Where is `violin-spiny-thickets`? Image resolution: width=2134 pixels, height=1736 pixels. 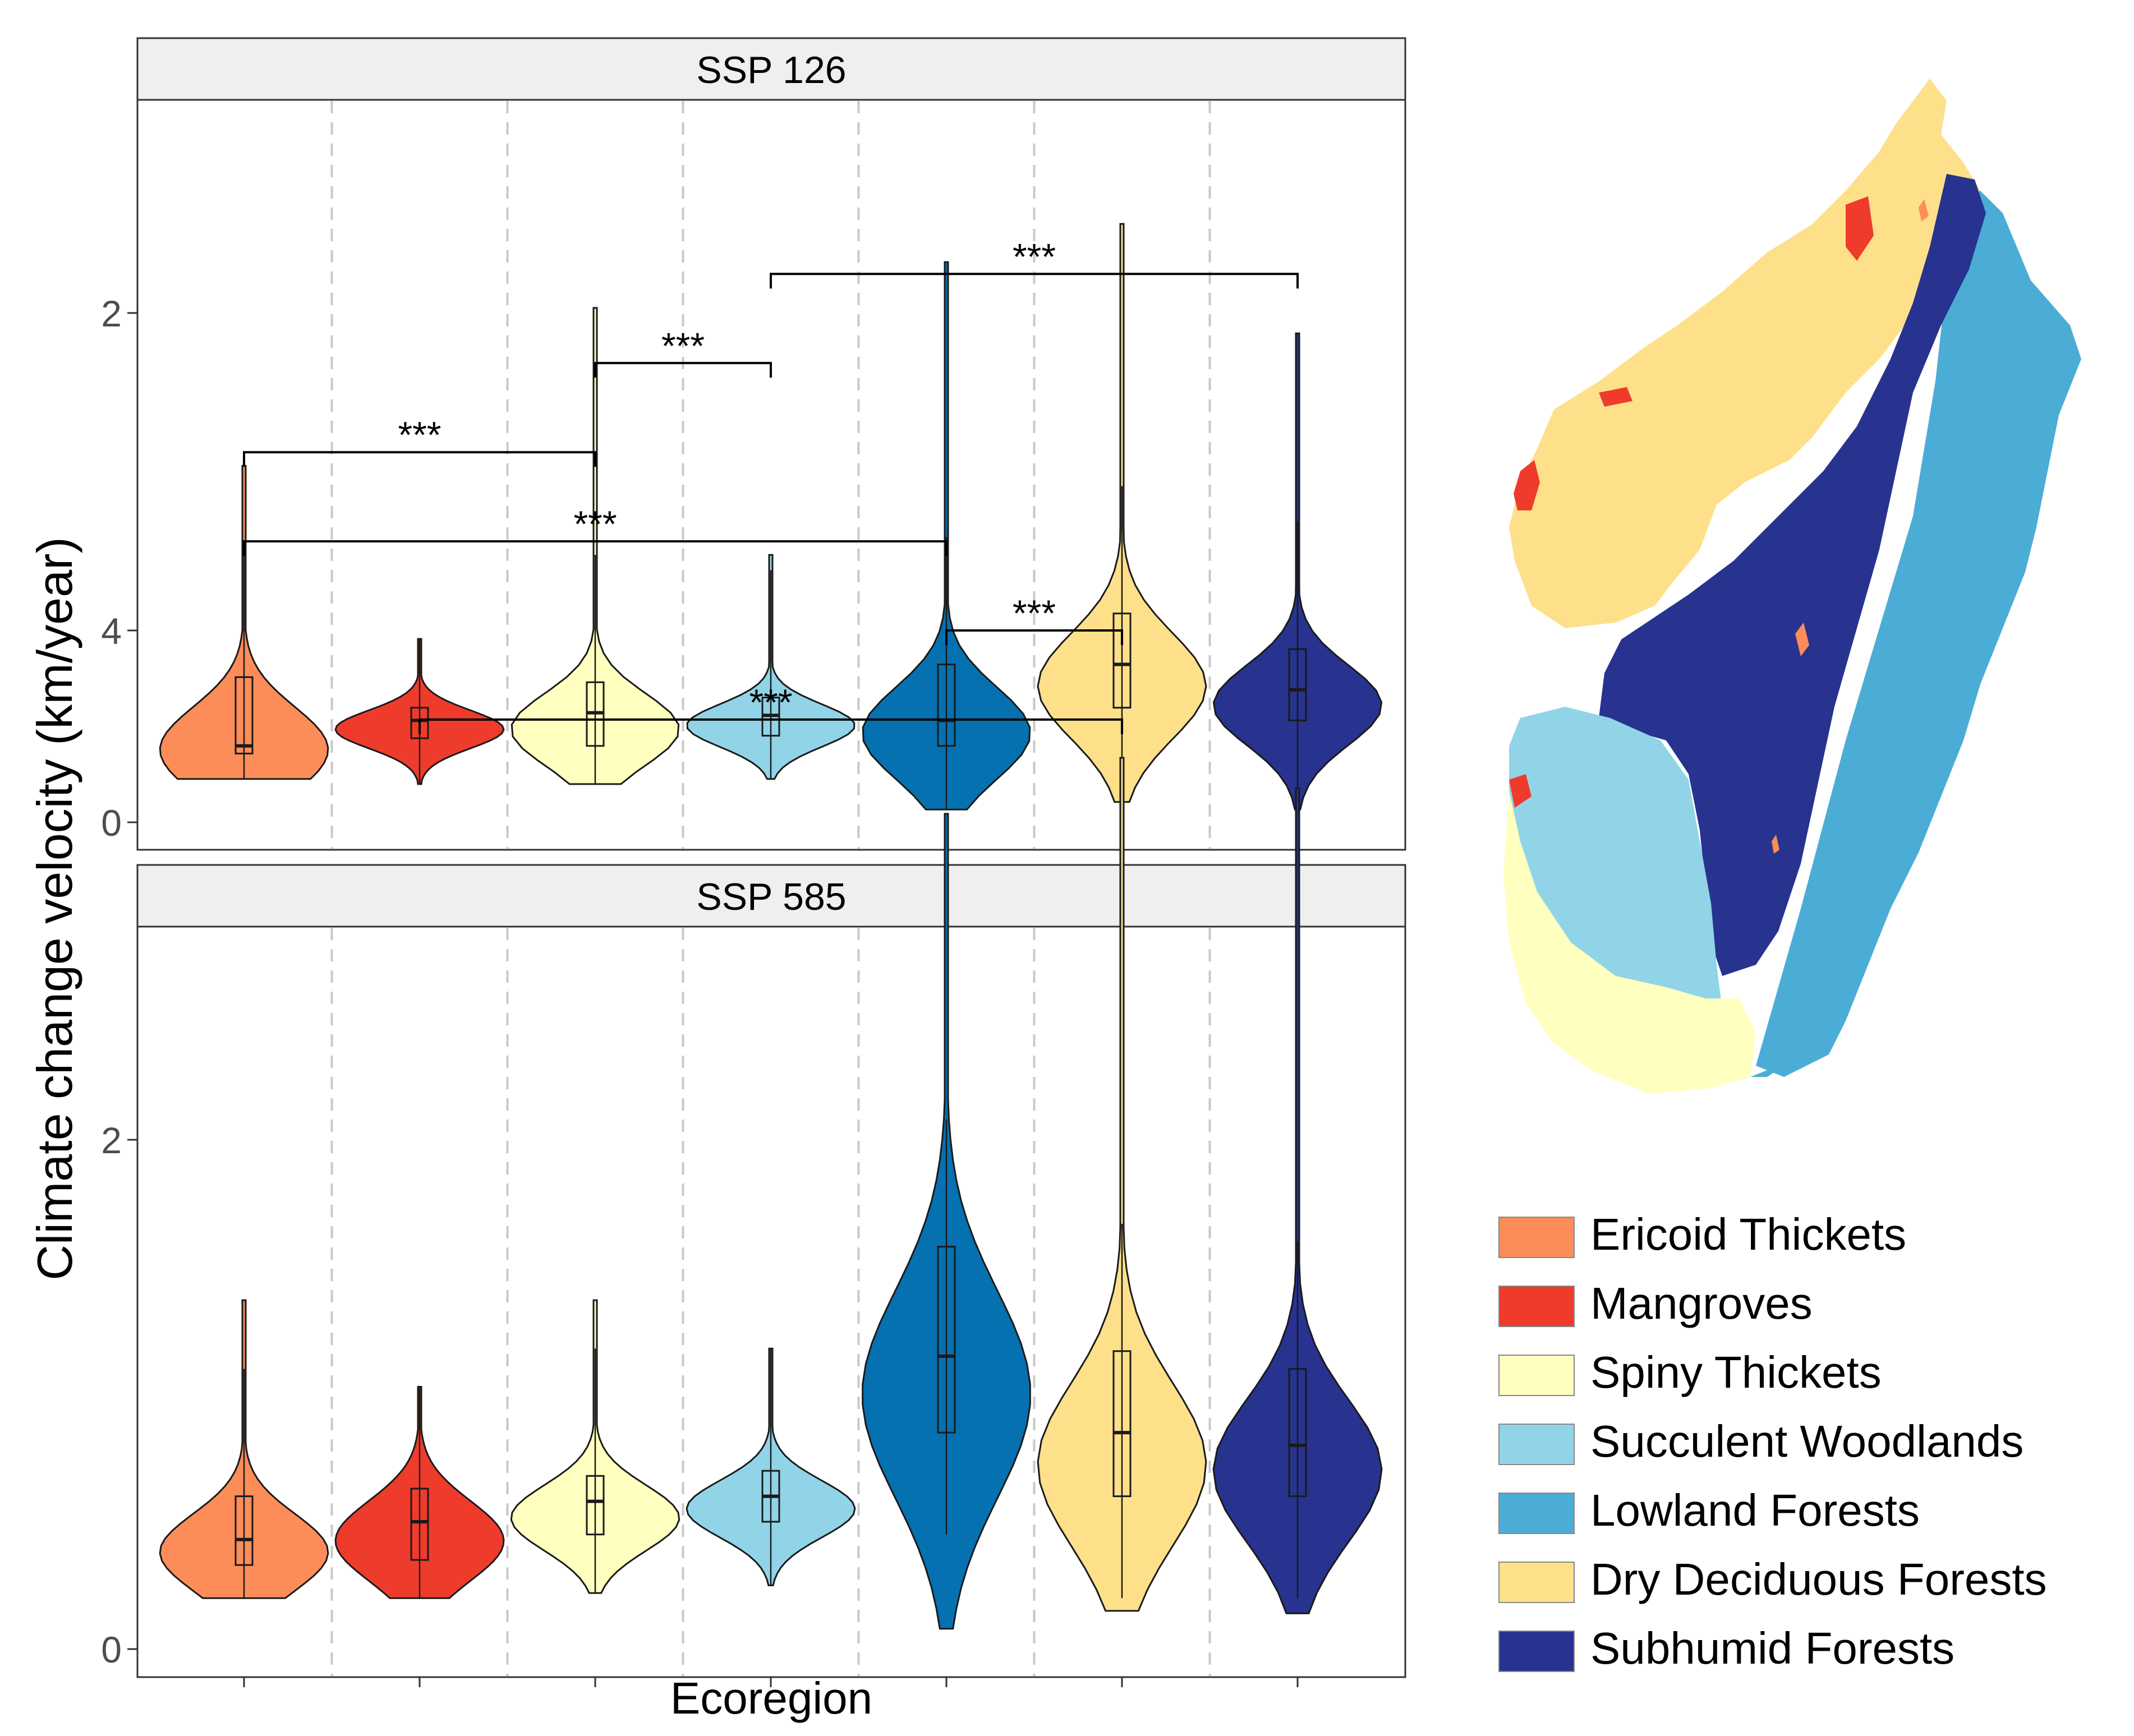 violin-spiny-thickets is located at coordinates (595, 546).